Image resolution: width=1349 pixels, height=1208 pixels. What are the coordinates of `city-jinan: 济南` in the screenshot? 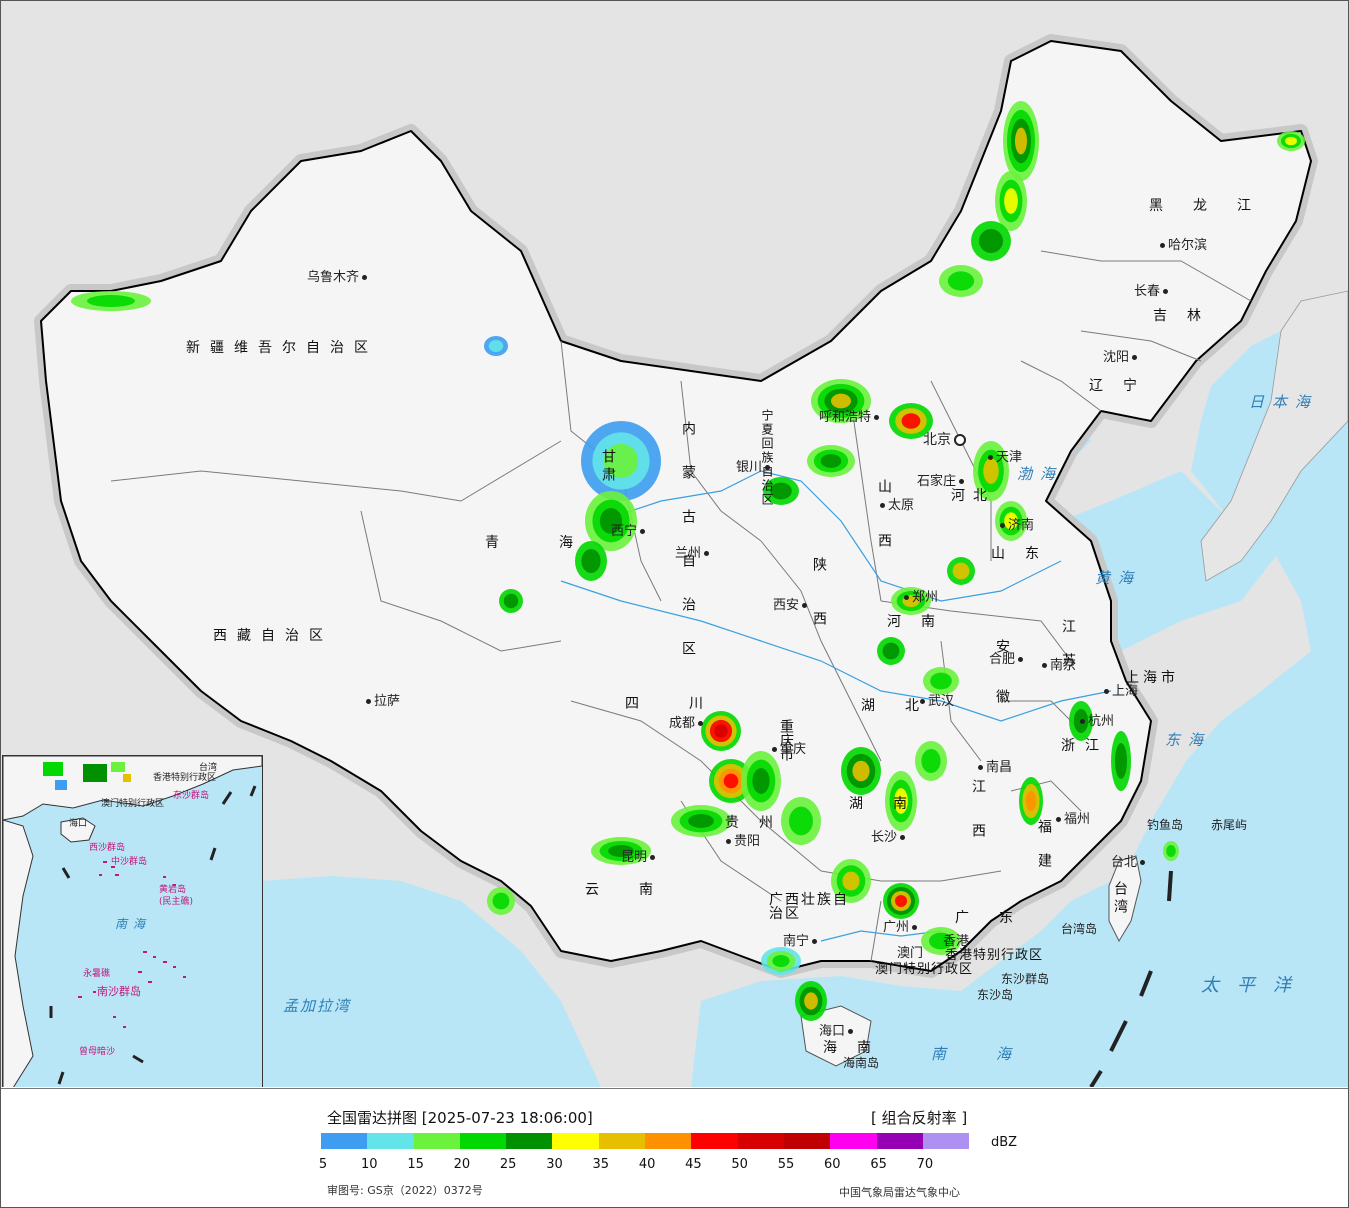 It's located at (1015, 525).